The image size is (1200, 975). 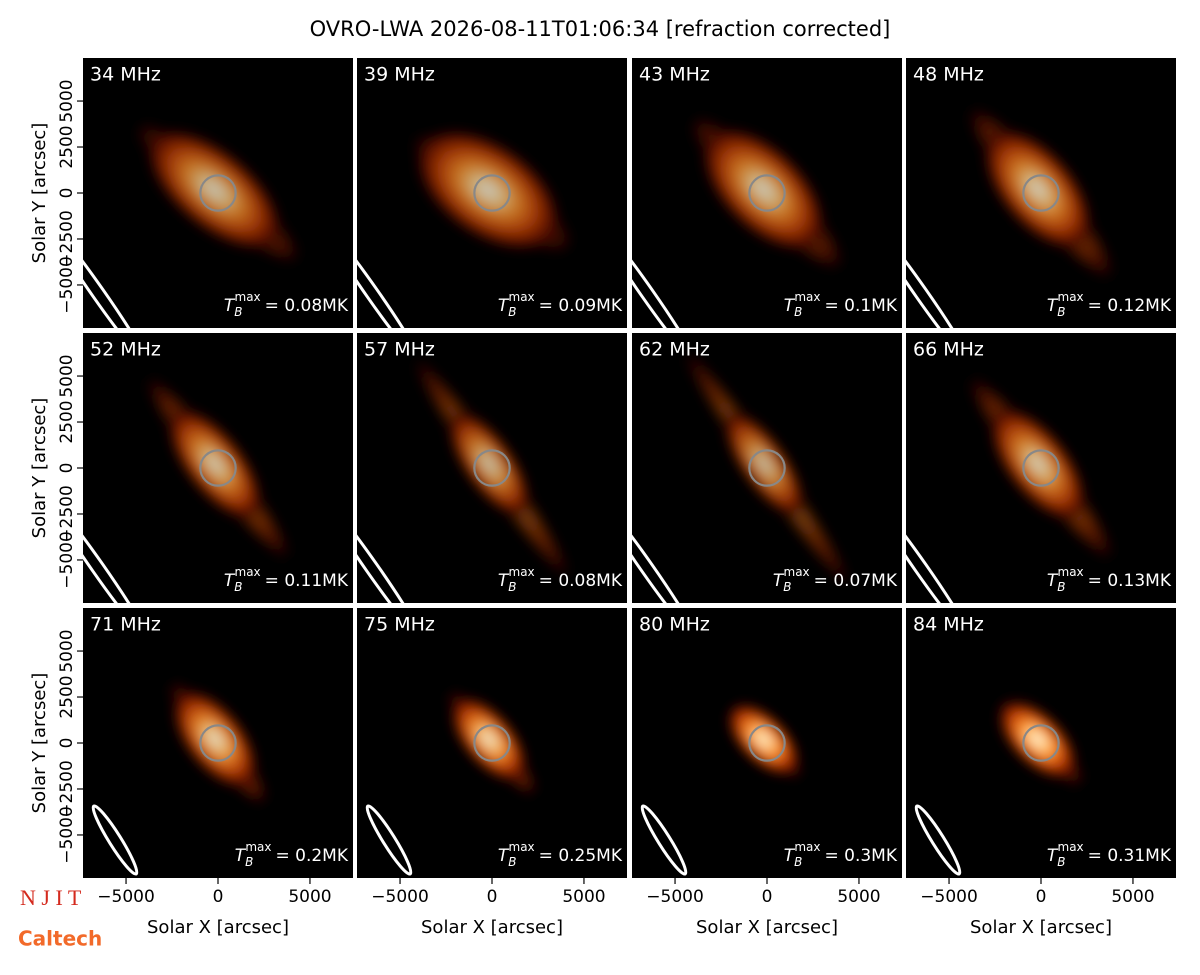 What do you see at coordinates (841, 304) in the screenshot?
I see `tmax-label: TBmax = 0.1MK` at bounding box center [841, 304].